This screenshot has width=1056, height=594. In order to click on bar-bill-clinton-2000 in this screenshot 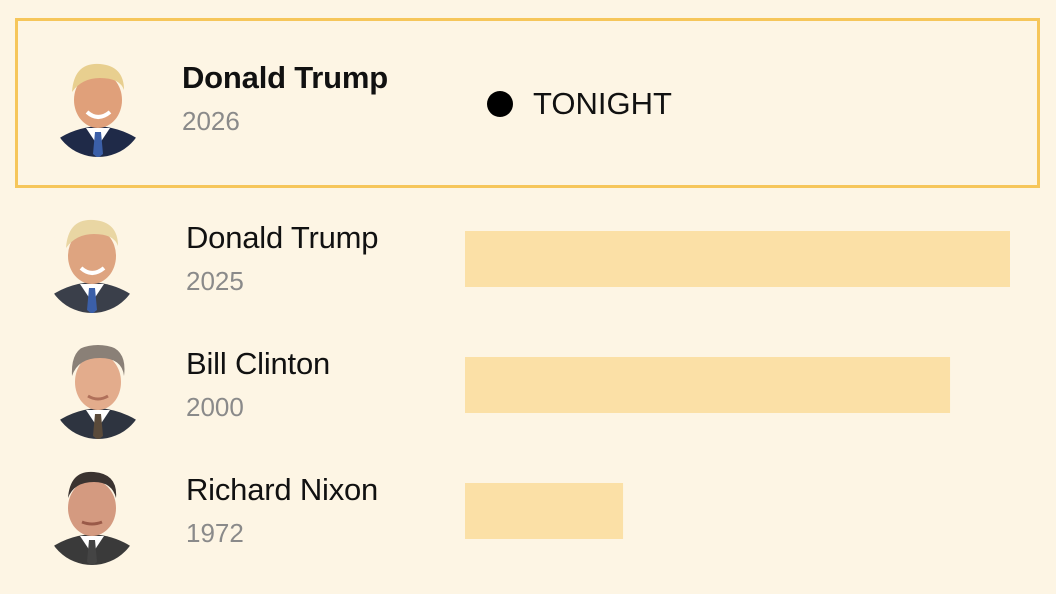, I will do `click(708, 385)`.